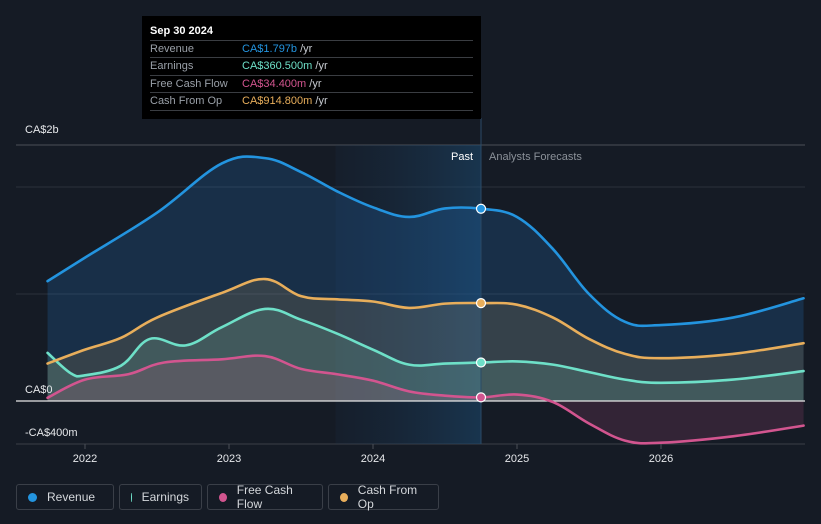 The width and height of the screenshot is (821, 524). I want to click on y-tick-label: -CA$400m, so click(51, 433).